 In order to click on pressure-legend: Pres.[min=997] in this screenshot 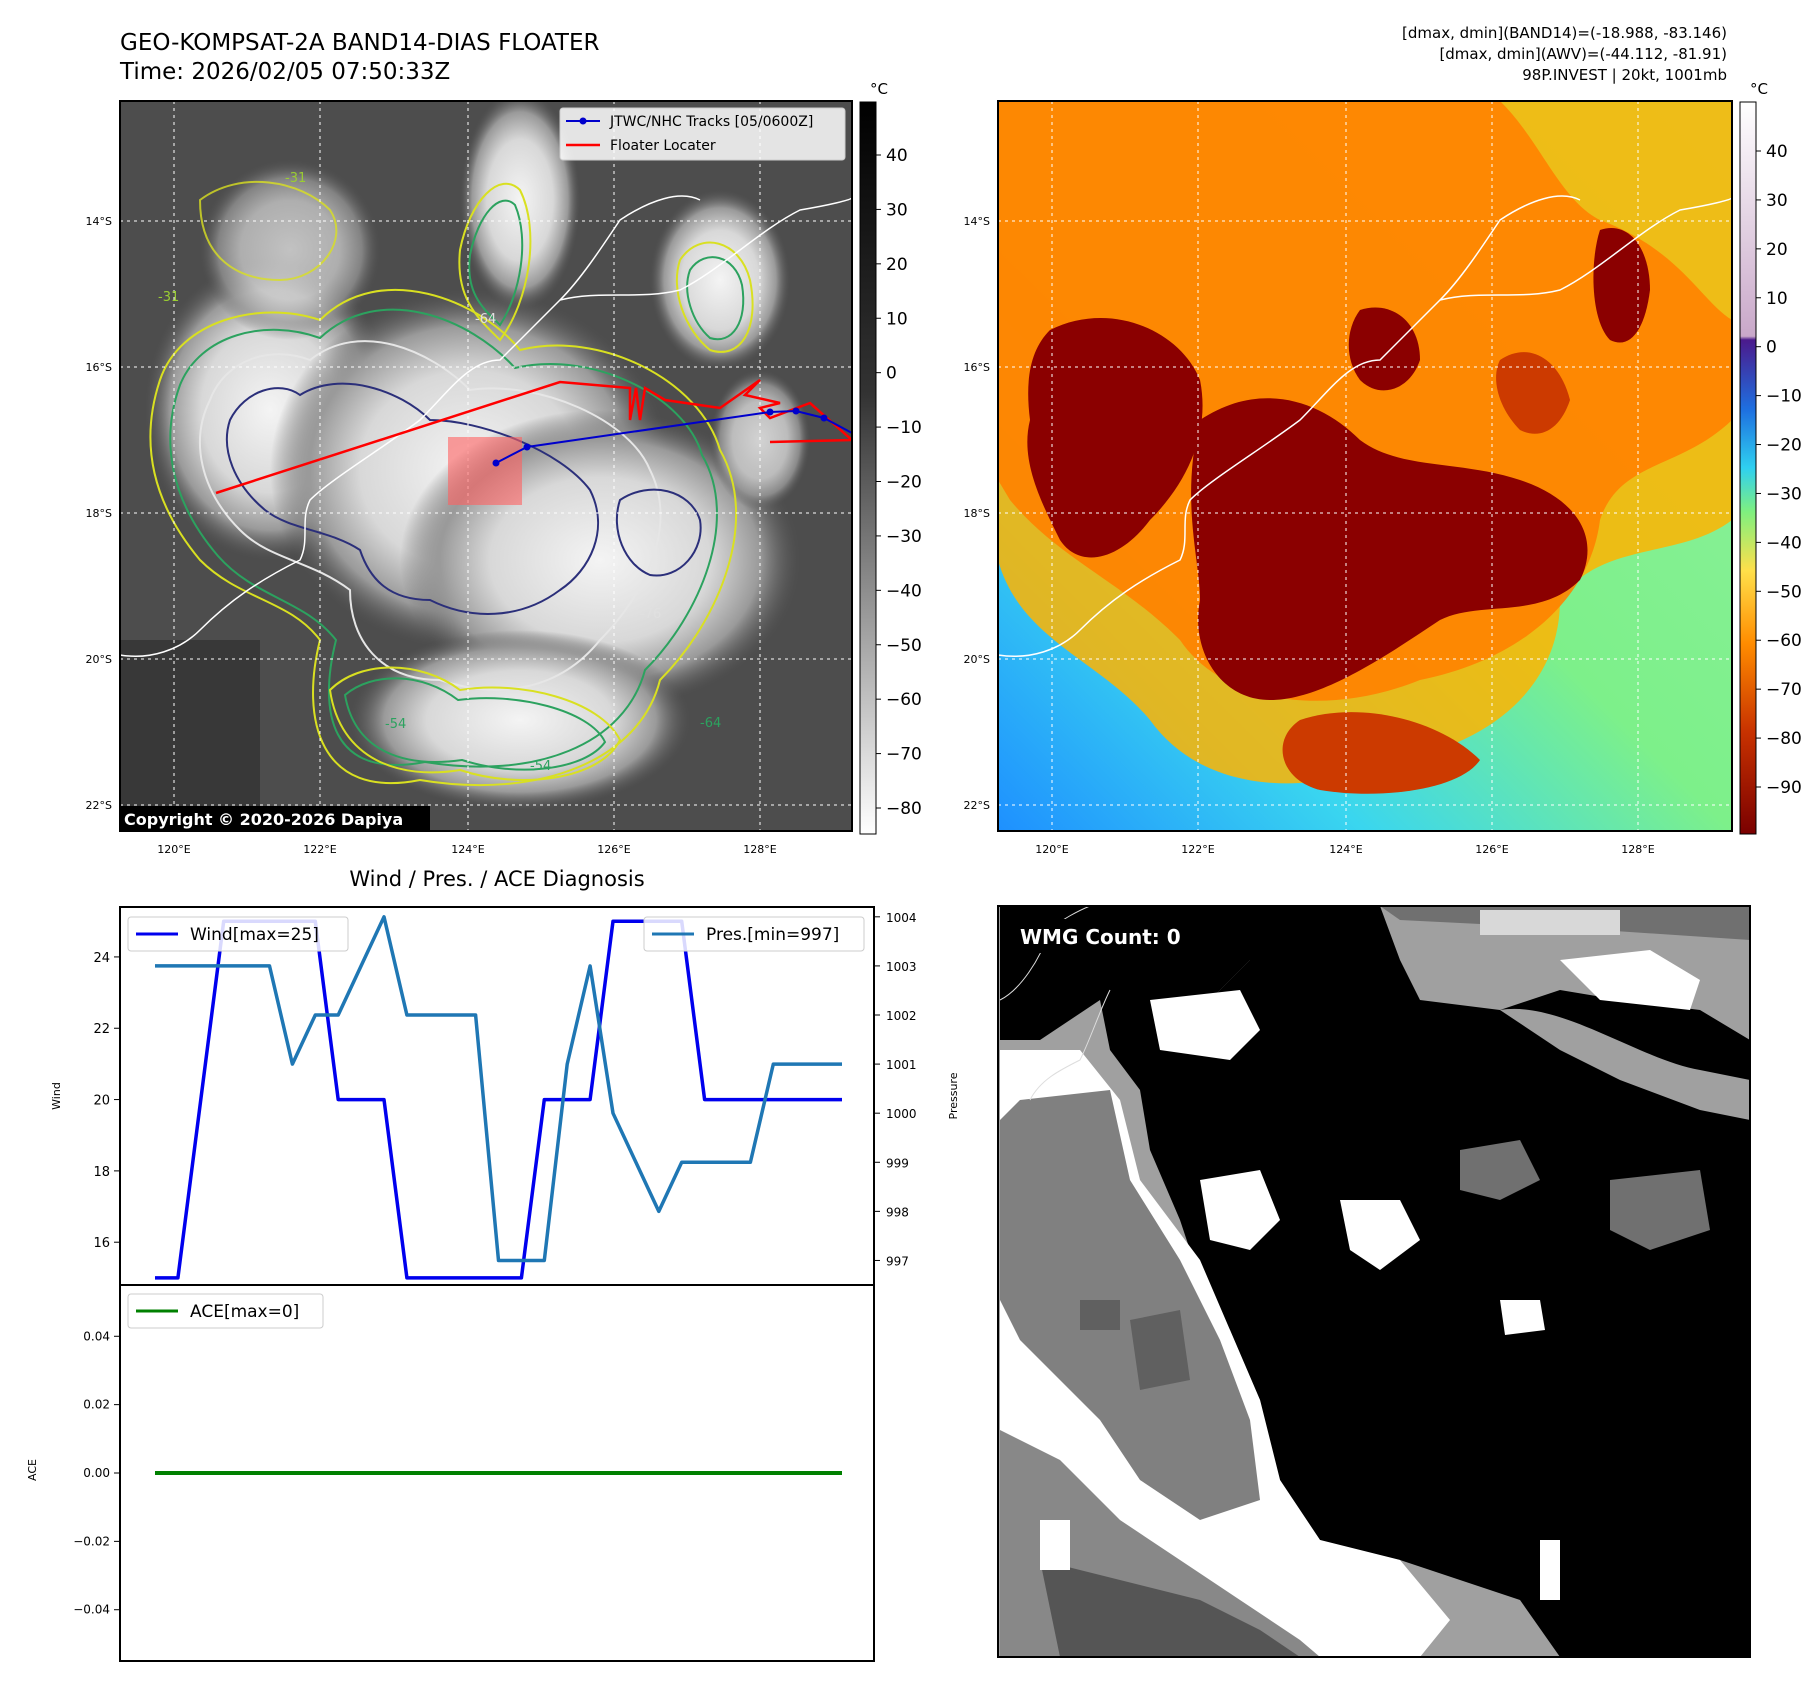, I will do `click(754, 934)`.